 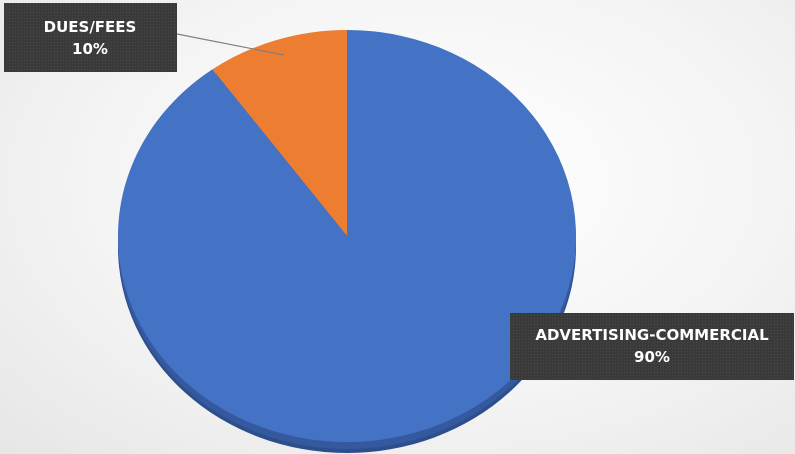 I want to click on dues-fees-leader-line, so click(x=230, y=44).